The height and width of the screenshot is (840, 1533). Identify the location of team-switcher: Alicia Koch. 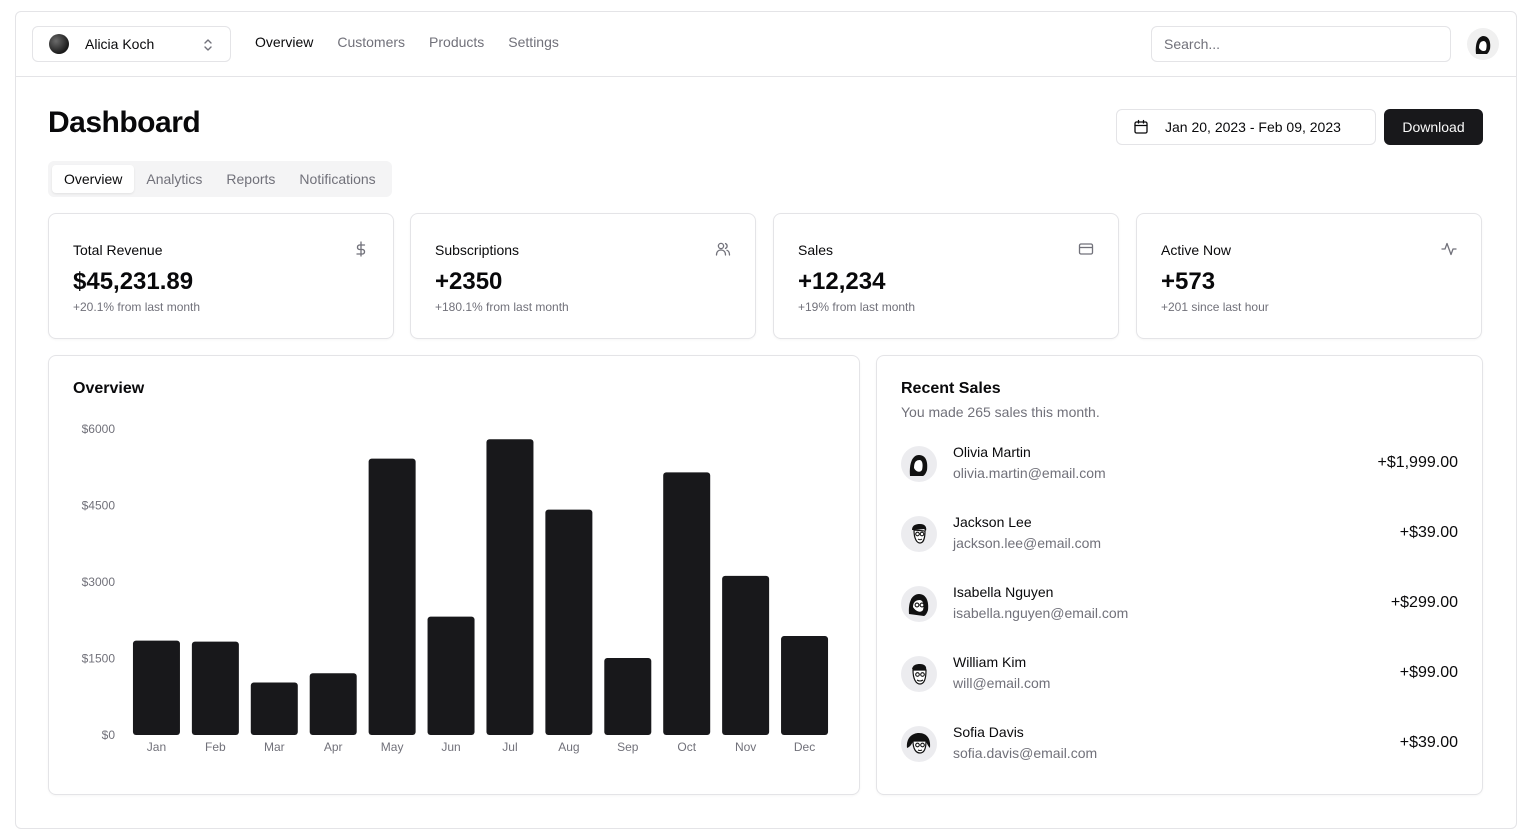
(131, 44).